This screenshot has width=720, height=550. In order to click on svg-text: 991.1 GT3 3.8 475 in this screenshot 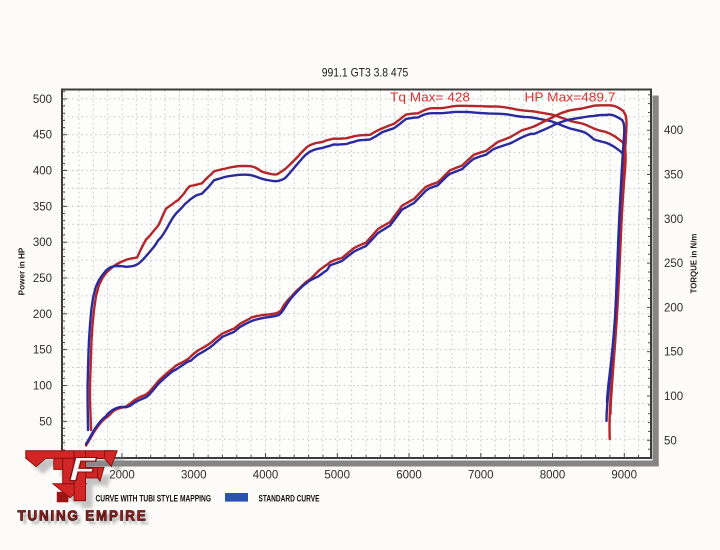, I will do `click(365, 73)`.